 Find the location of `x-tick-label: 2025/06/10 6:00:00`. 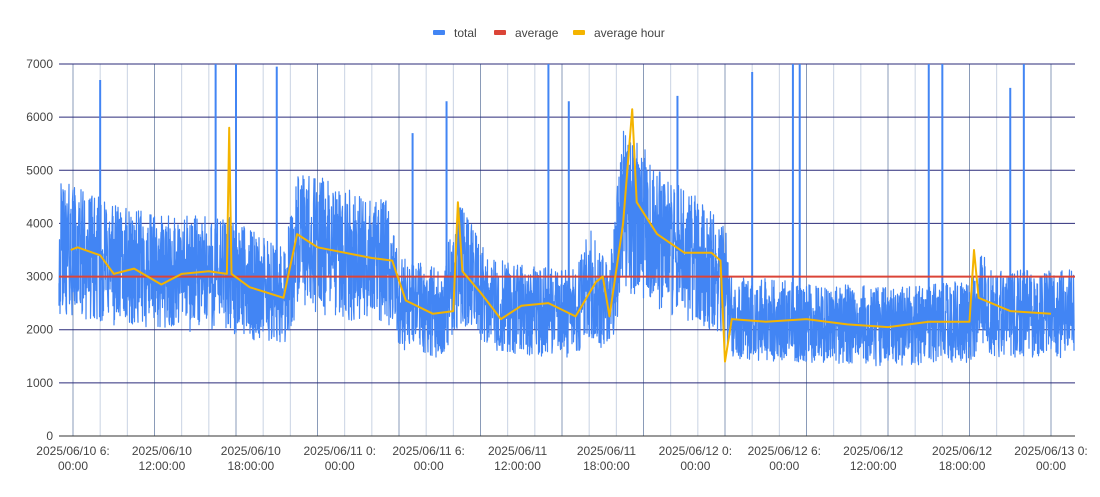

x-tick-label: 2025/06/10 6:00:00 is located at coordinates (72, 458).